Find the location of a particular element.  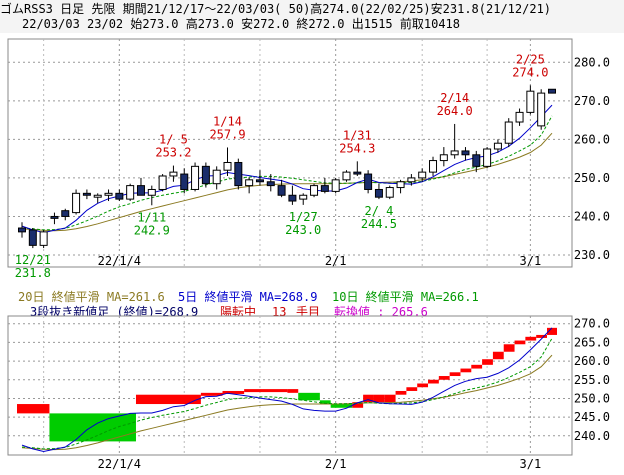

high-annotation-date: 1/14 is located at coordinates (227, 121).